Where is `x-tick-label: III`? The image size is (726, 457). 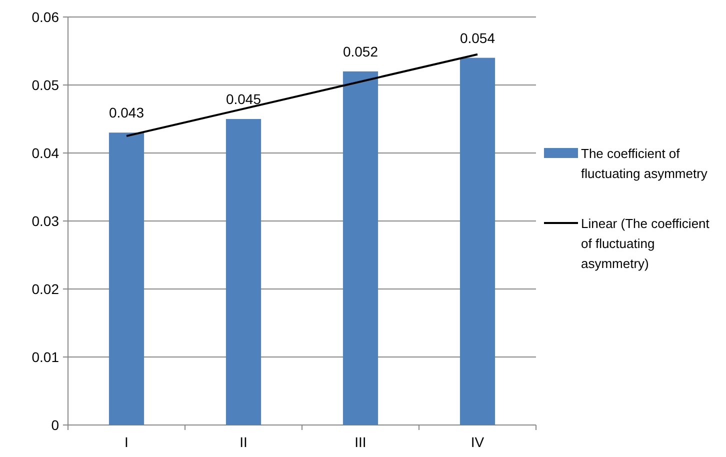 x-tick-label: III is located at coordinates (360, 442).